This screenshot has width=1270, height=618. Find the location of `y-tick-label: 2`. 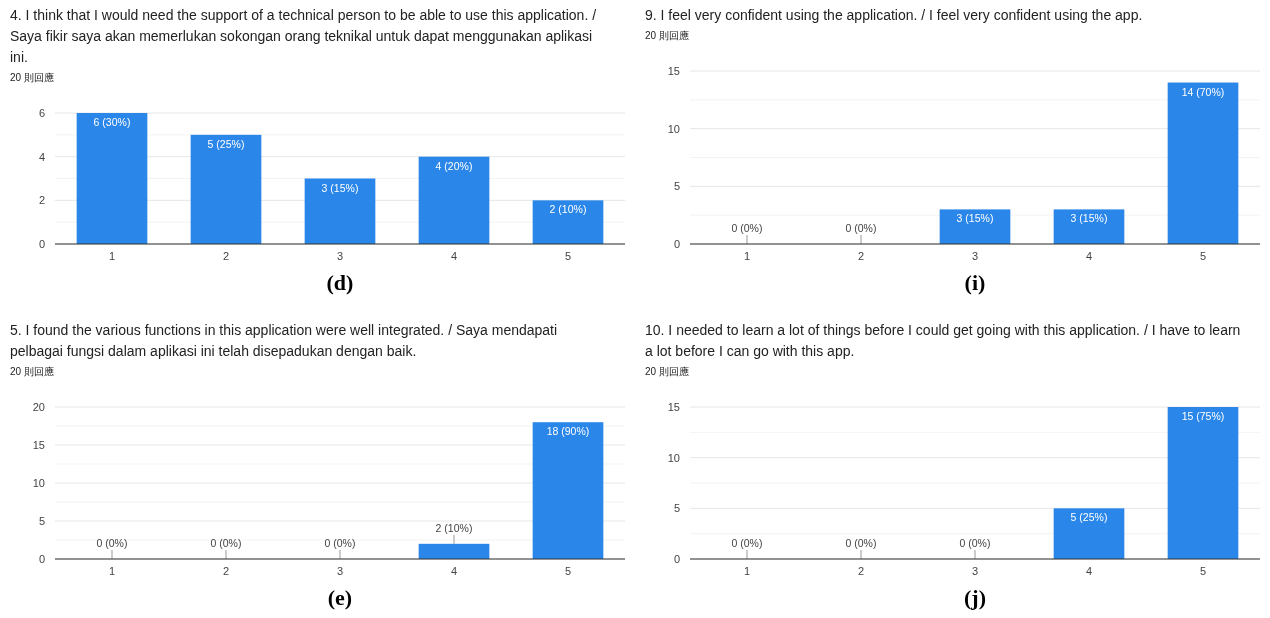

y-tick-label: 2 is located at coordinates (41, 200).